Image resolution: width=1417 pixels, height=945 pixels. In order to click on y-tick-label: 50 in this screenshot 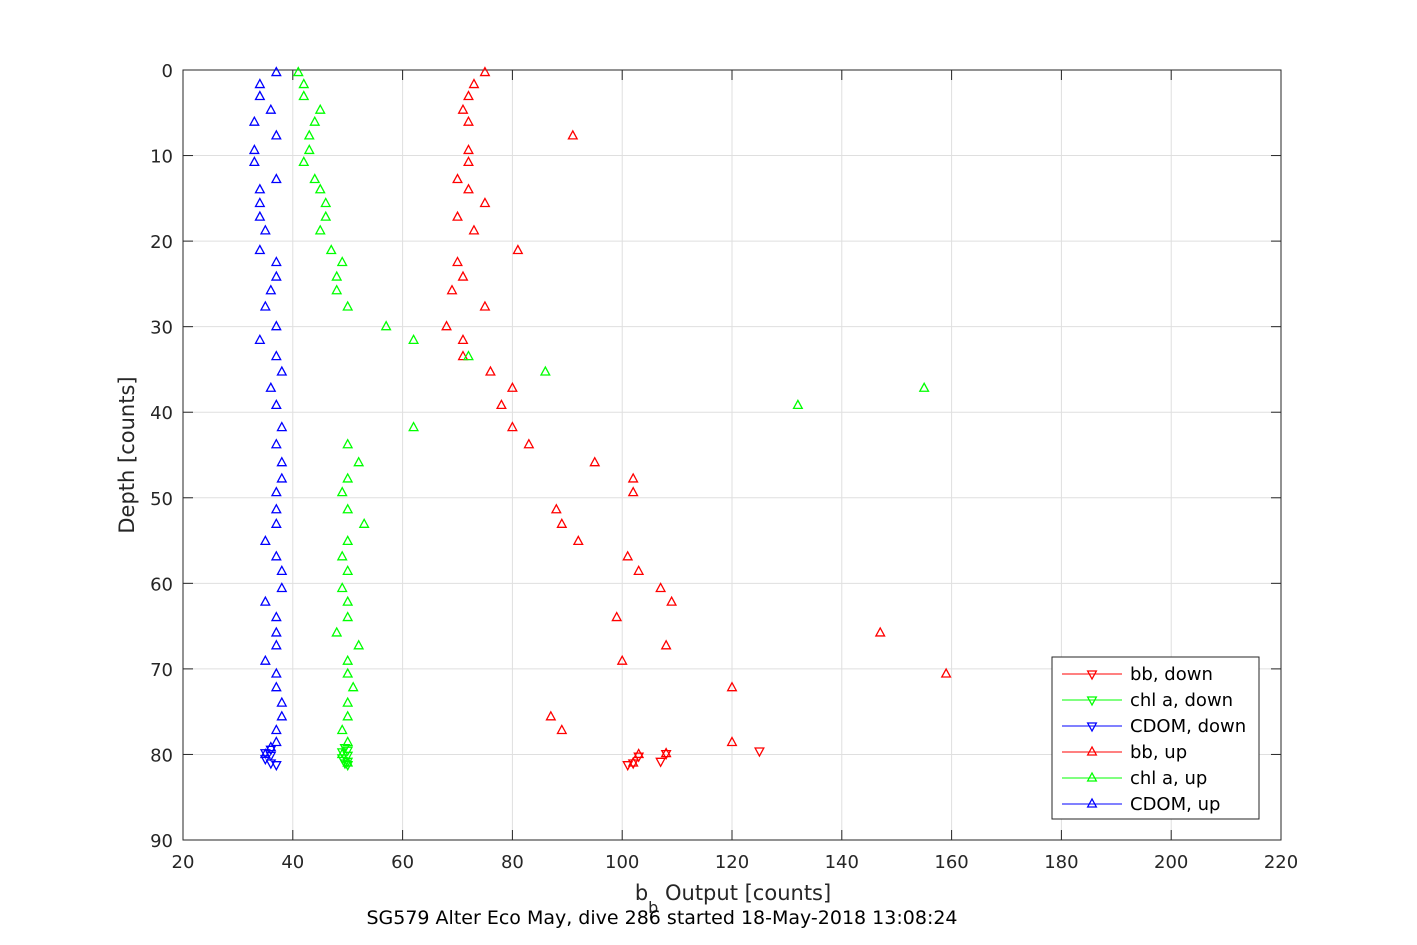, I will do `click(161, 499)`.